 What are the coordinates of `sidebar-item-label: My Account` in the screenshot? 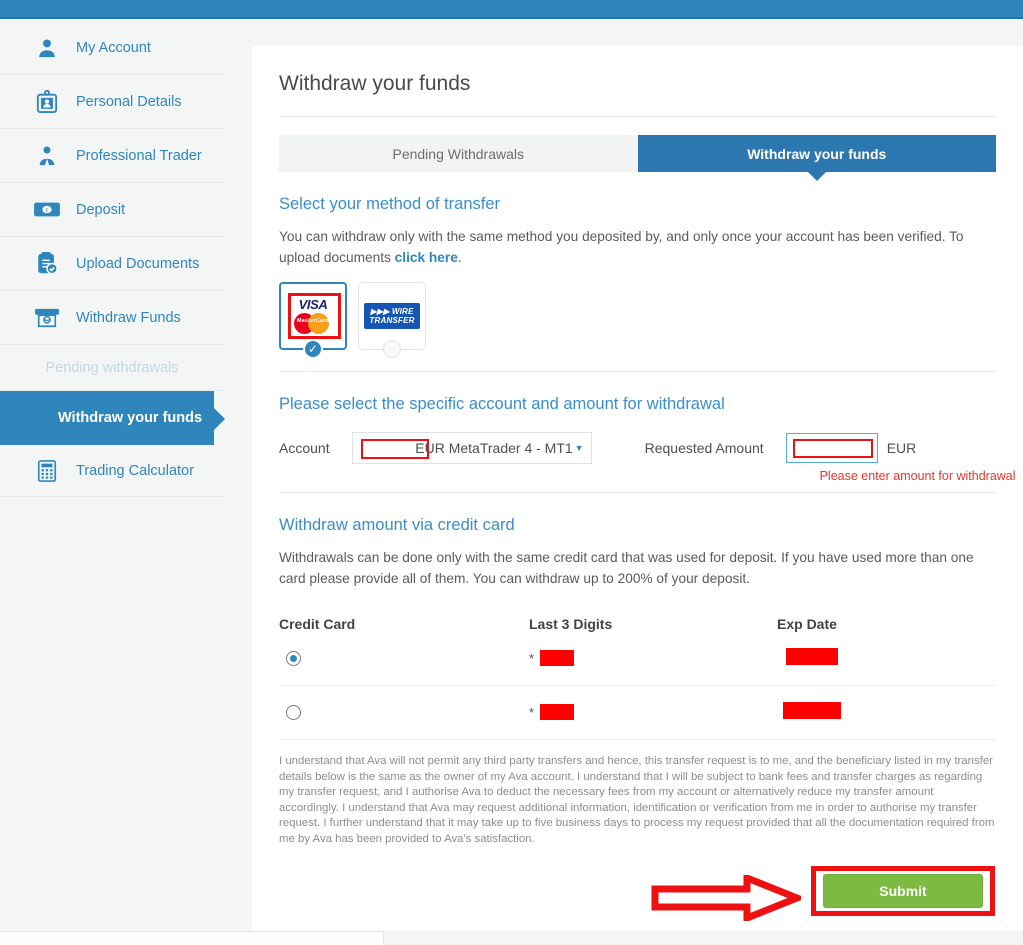 It's located at (113, 47).